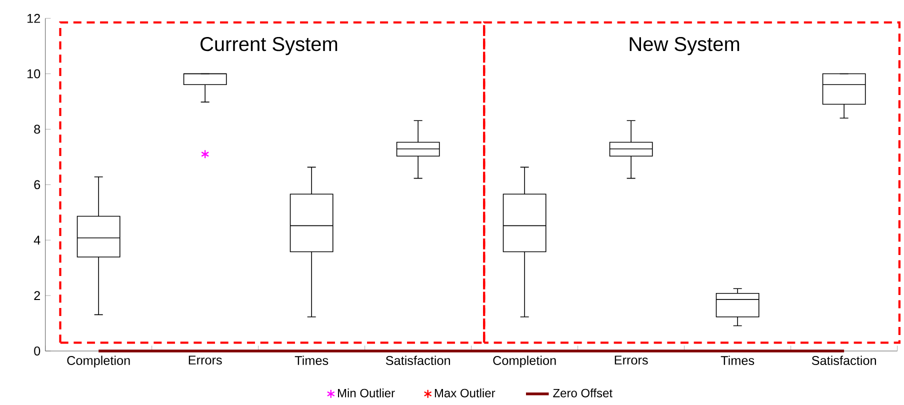 The width and height of the screenshot is (904, 405). What do you see at coordinates (37, 351) in the screenshot?
I see `y-tick-label: 0` at bounding box center [37, 351].